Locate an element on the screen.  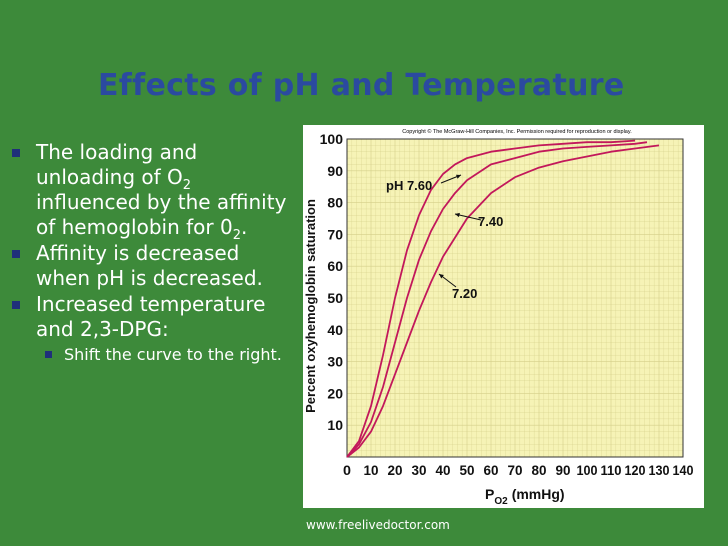
x-tick-label: 0 is located at coordinates (347, 470).